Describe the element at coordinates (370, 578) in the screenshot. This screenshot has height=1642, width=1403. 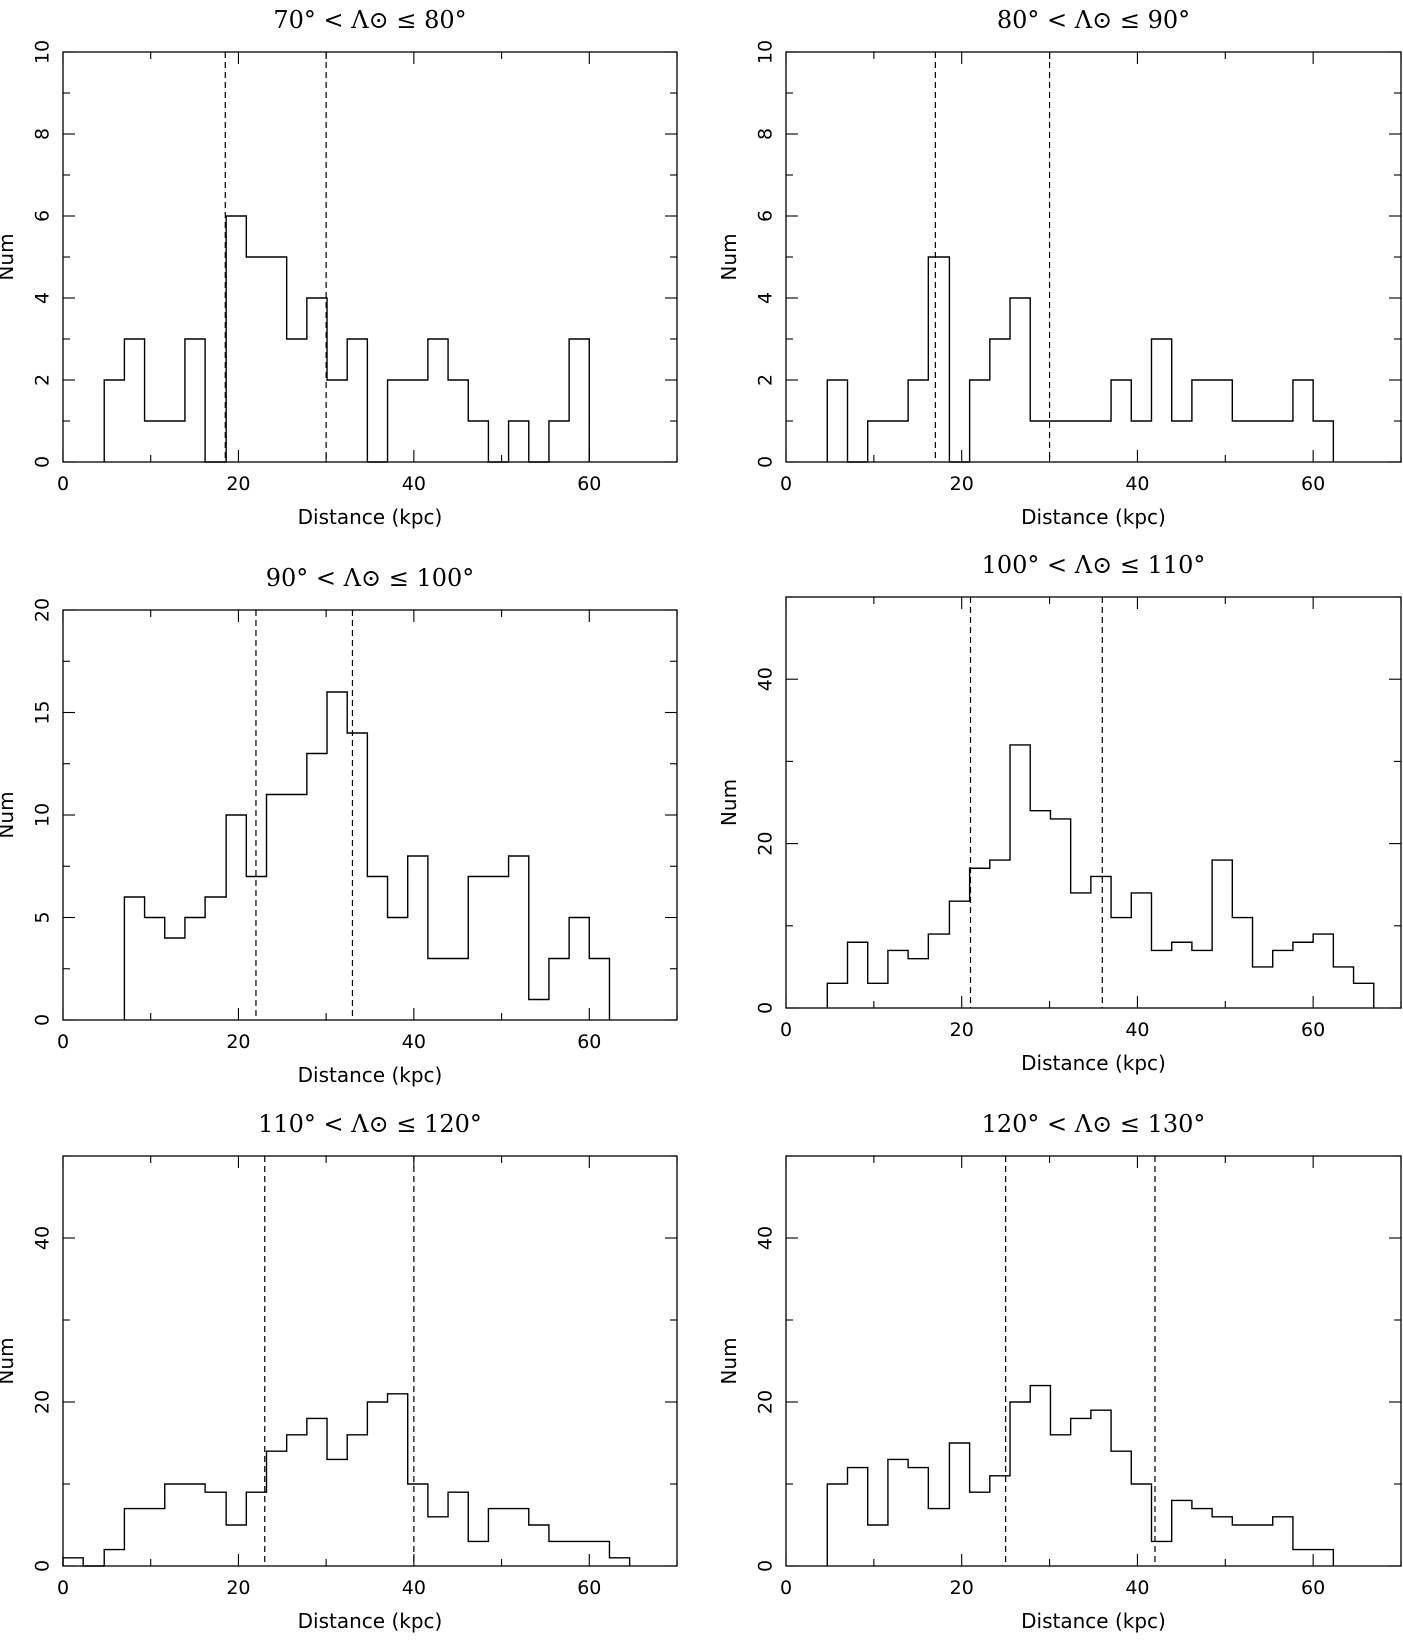
I see `panel-title: 90° < Λ⊙ ≤ 100°` at that location.